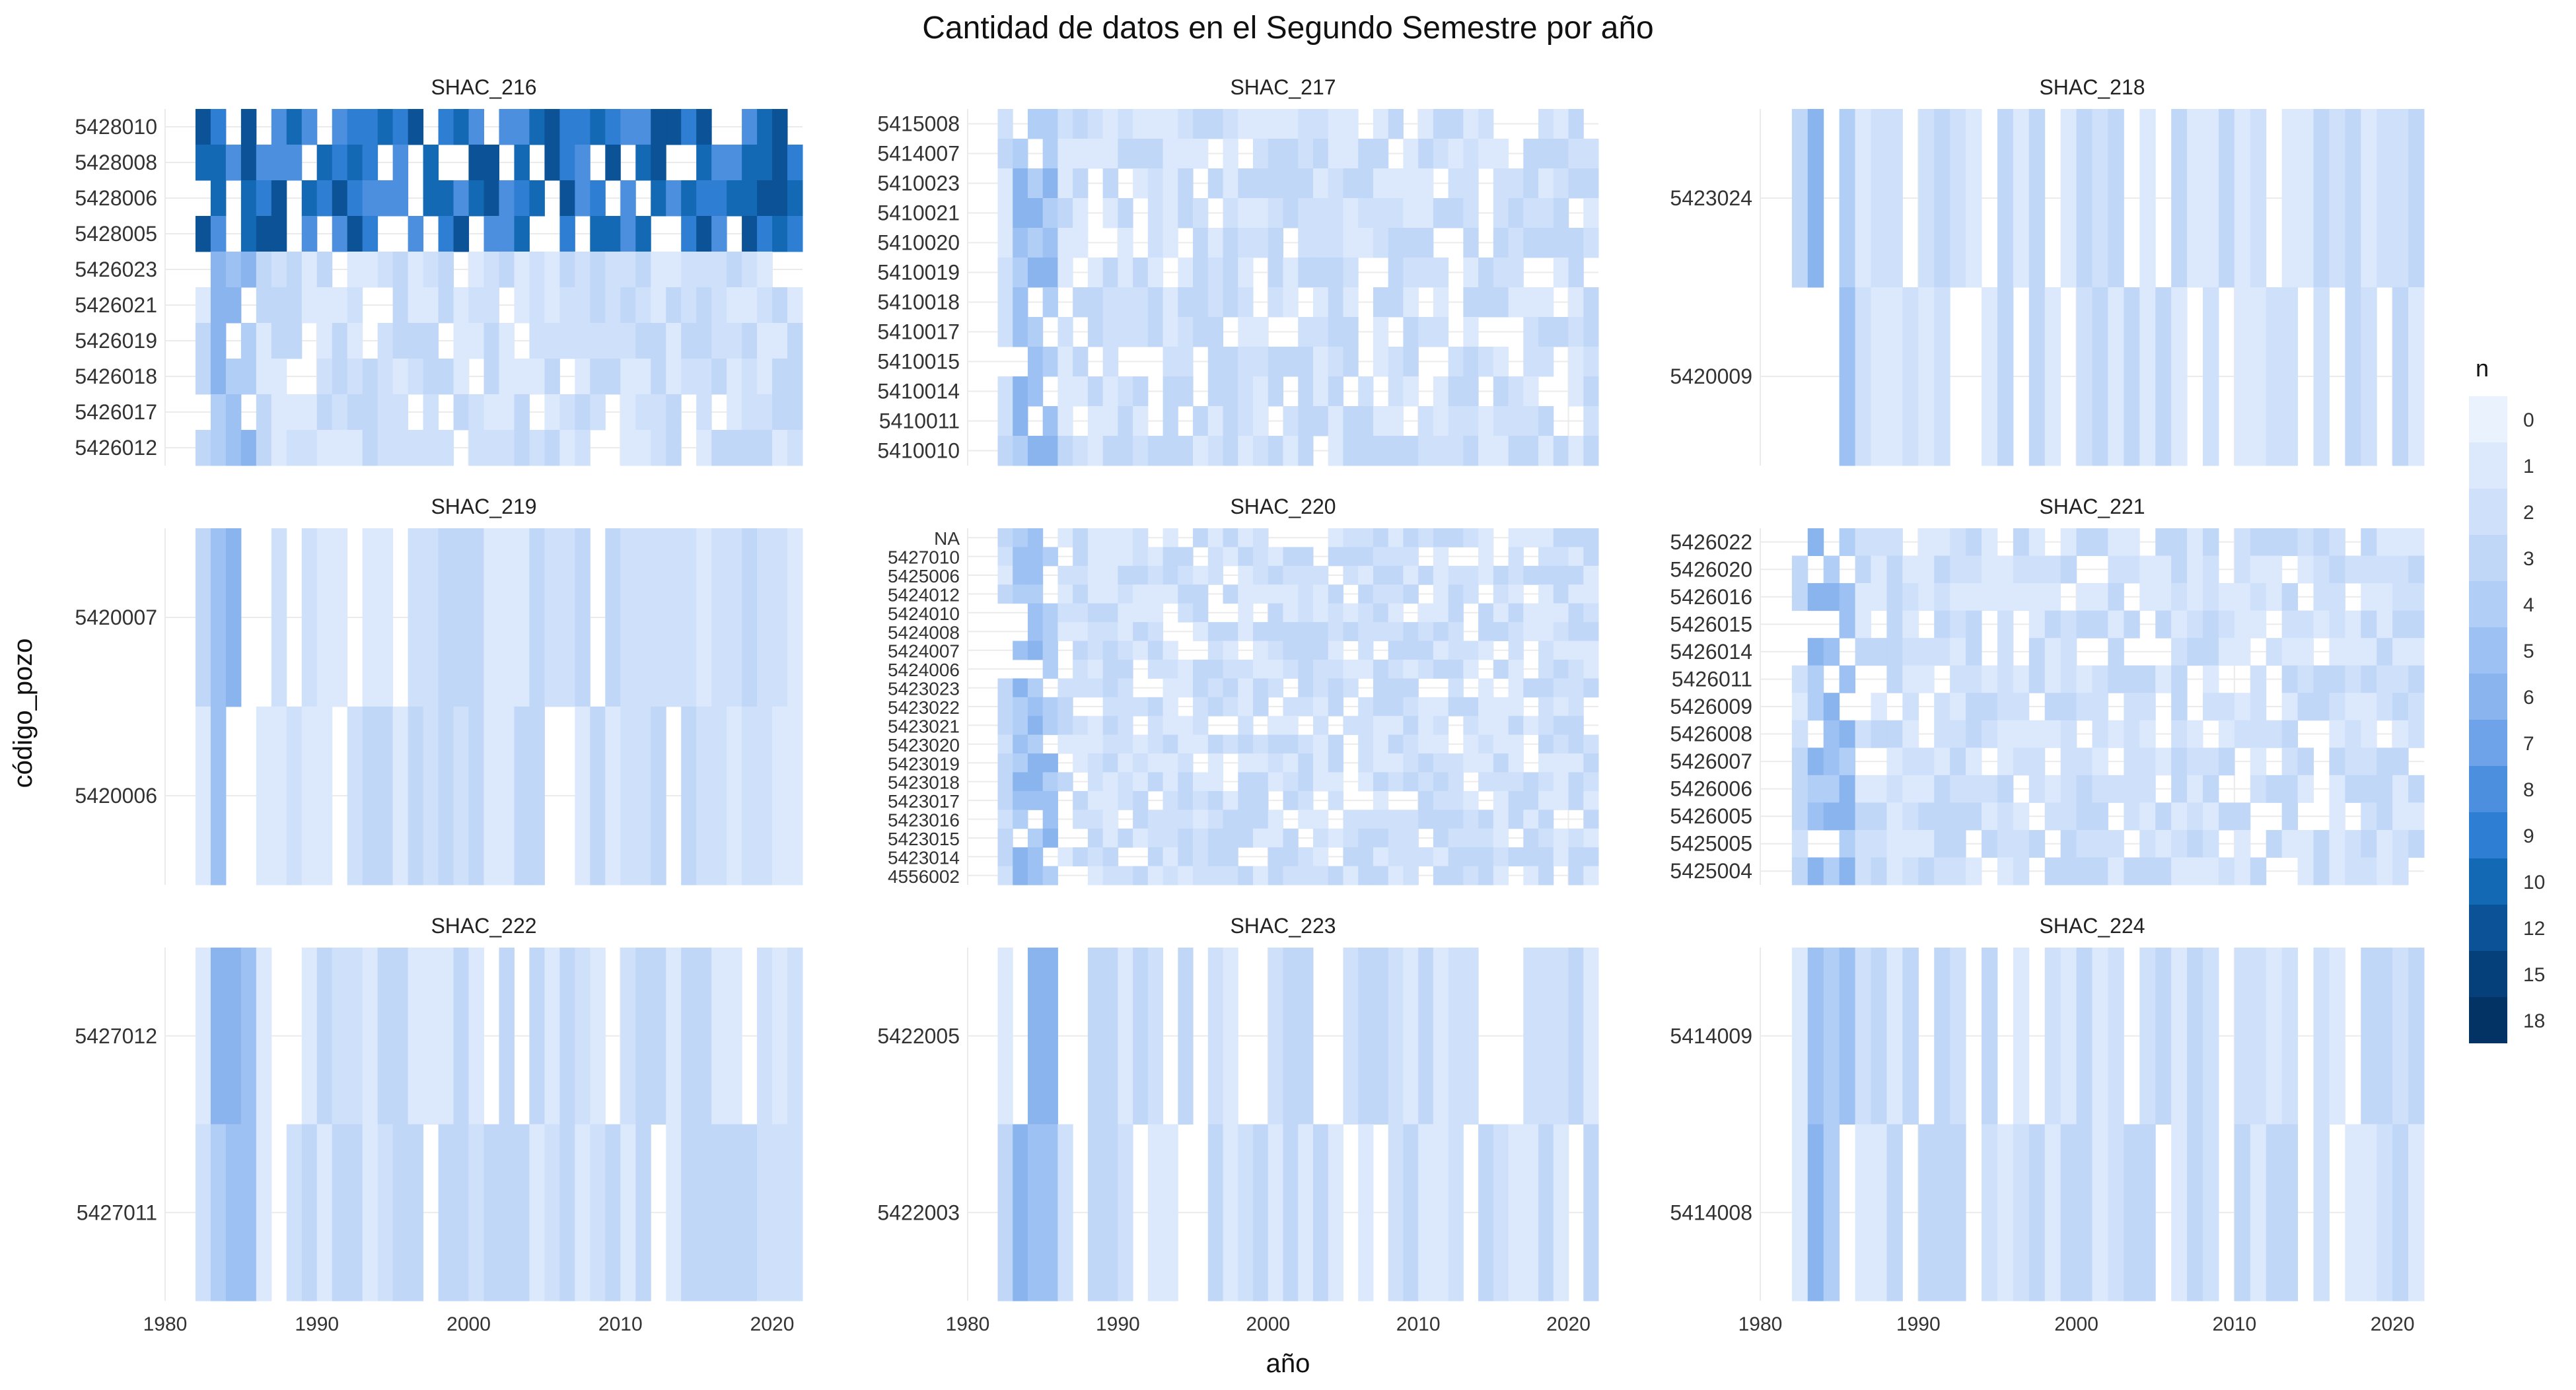 This screenshot has height=1390, width=2576. Describe the element at coordinates (2528, 790) in the screenshot. I see `legend-label: 8` at that location.